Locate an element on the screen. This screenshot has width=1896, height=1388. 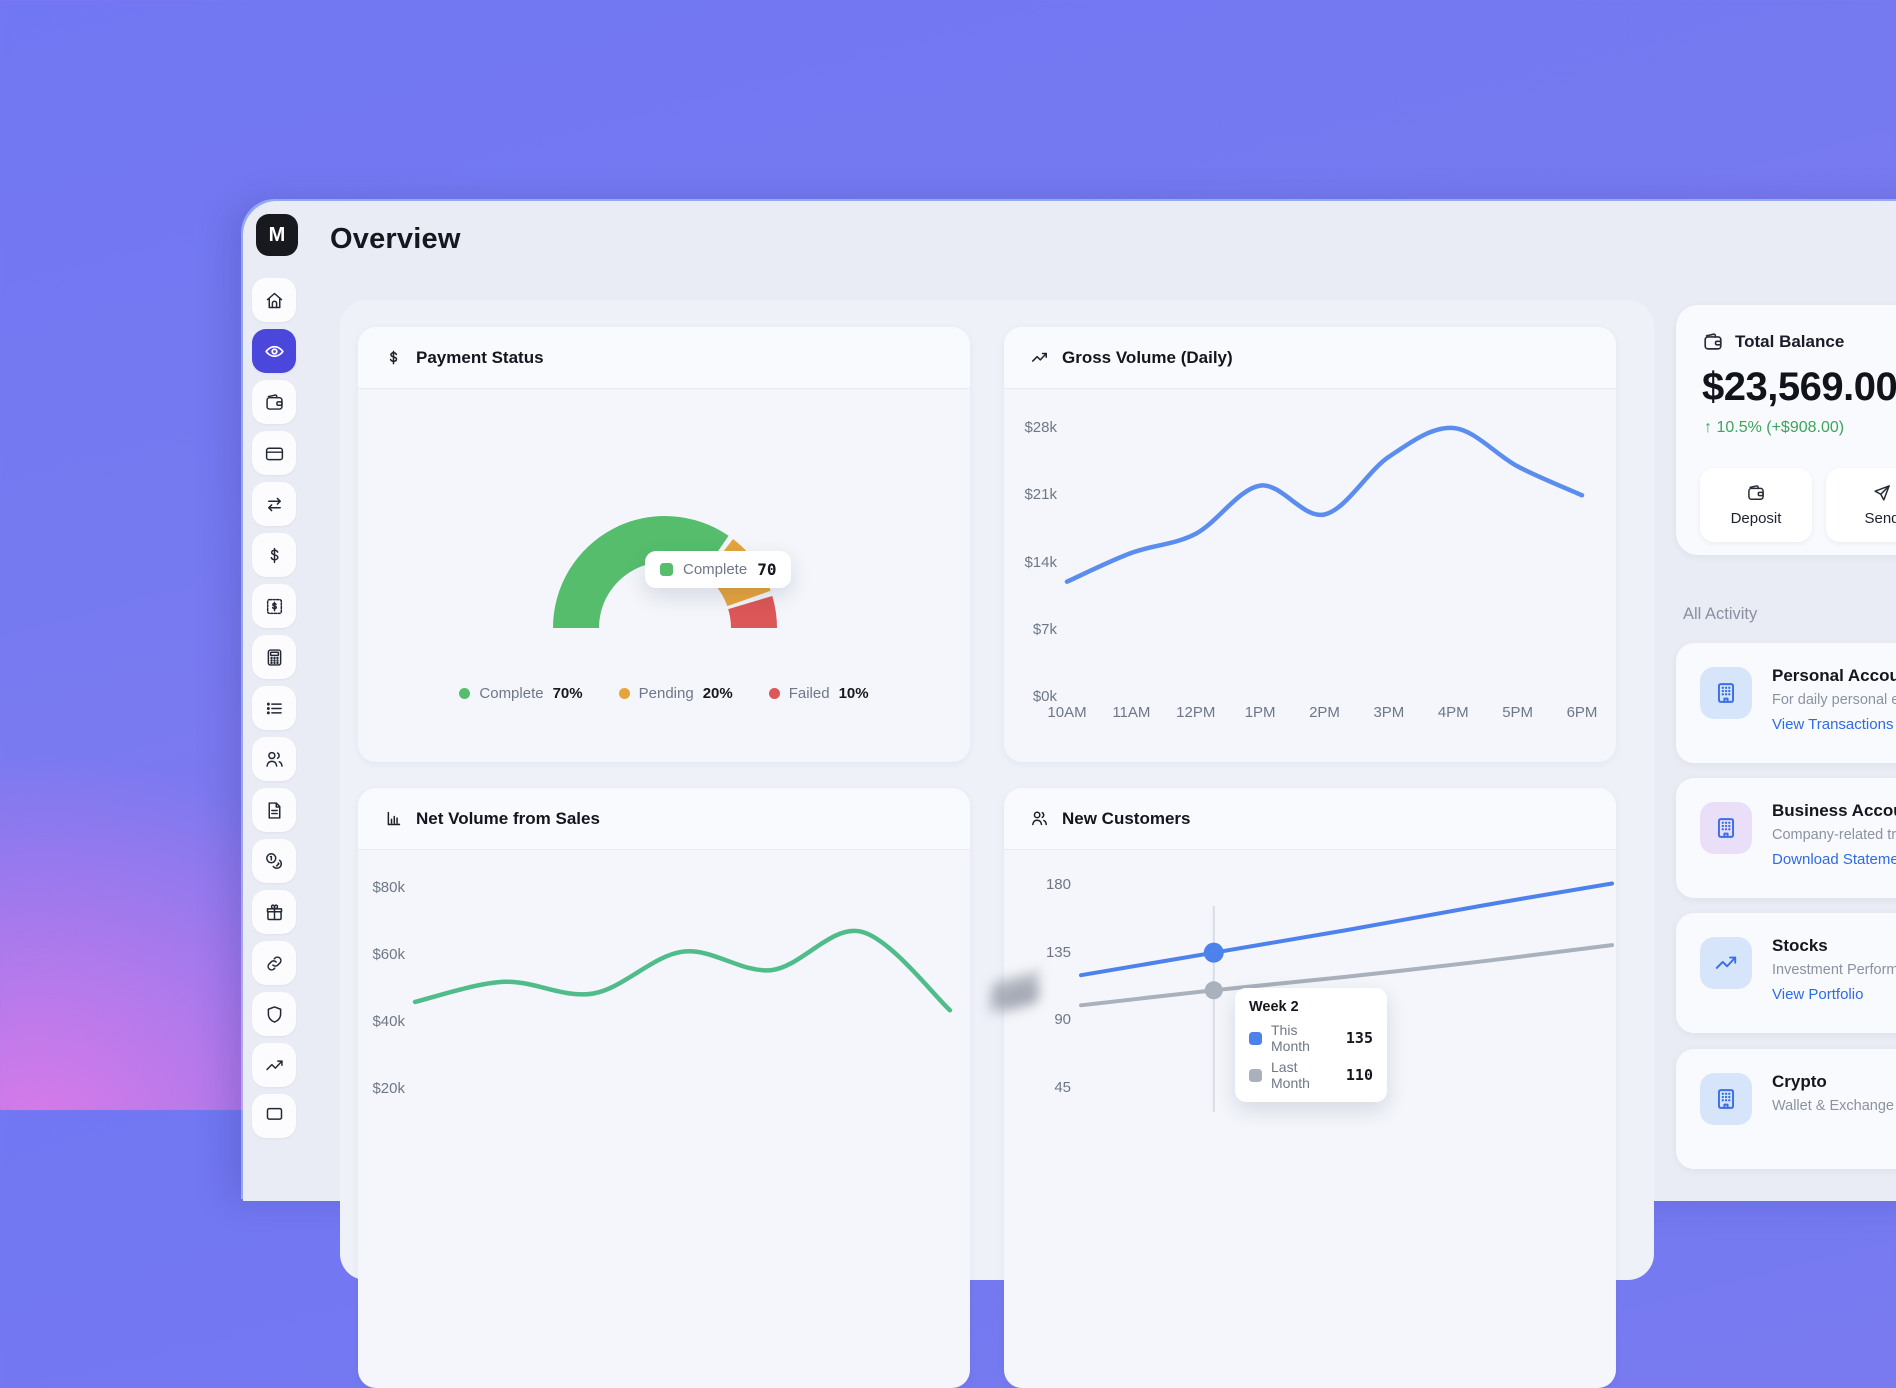
activity-subtitle: For daily personal expenses is located at coordinates (1834, 700).